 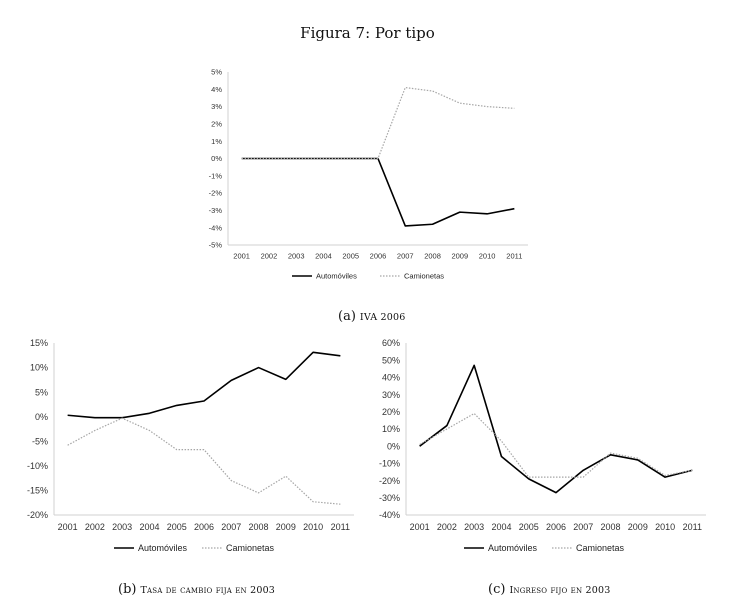 What do you see at coordinates (216, 193) in the screenshot?
I see `y-tick-label: -2%` at bounding box center [216, 193].